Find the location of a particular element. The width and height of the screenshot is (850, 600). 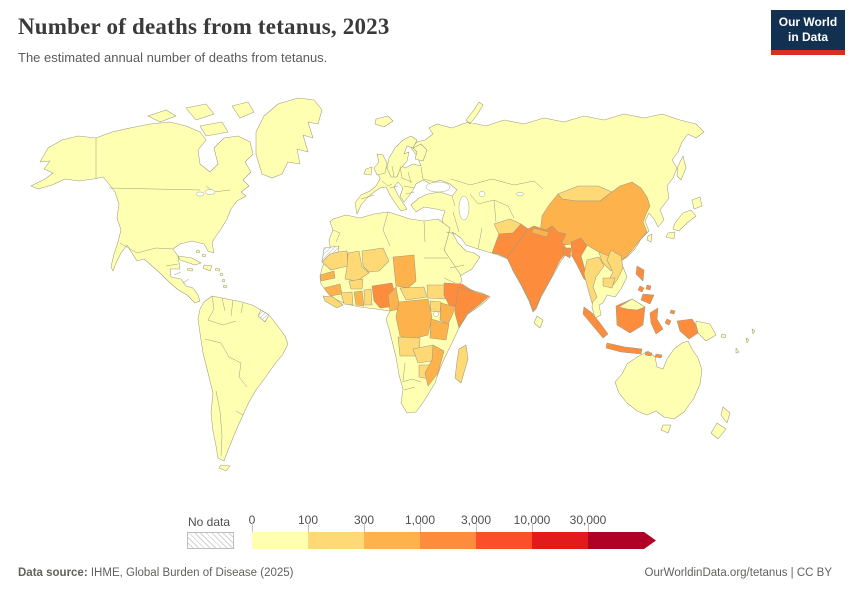

legend-tick-label: 10,000 is located at coordinates (532, 520).